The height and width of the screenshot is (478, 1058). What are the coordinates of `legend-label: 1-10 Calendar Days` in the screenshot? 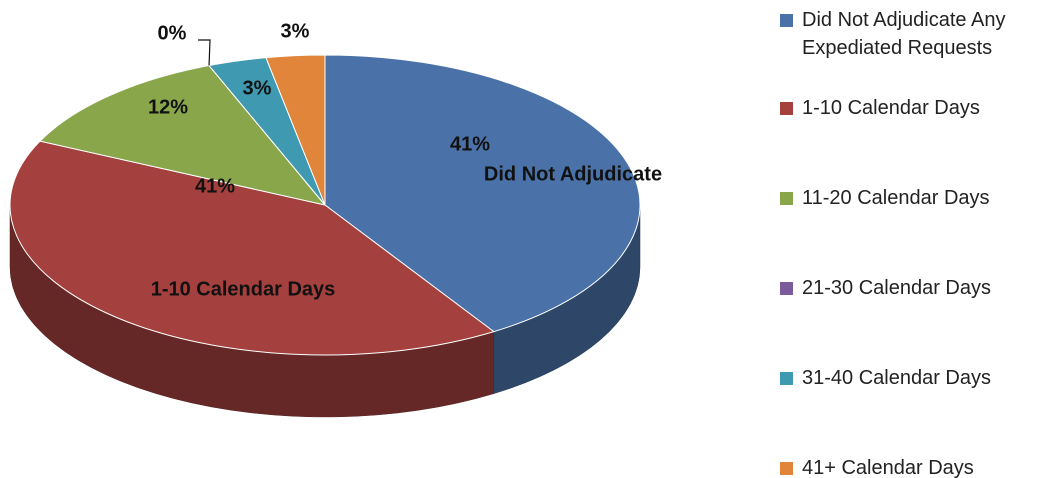 It's located at (891, 108).